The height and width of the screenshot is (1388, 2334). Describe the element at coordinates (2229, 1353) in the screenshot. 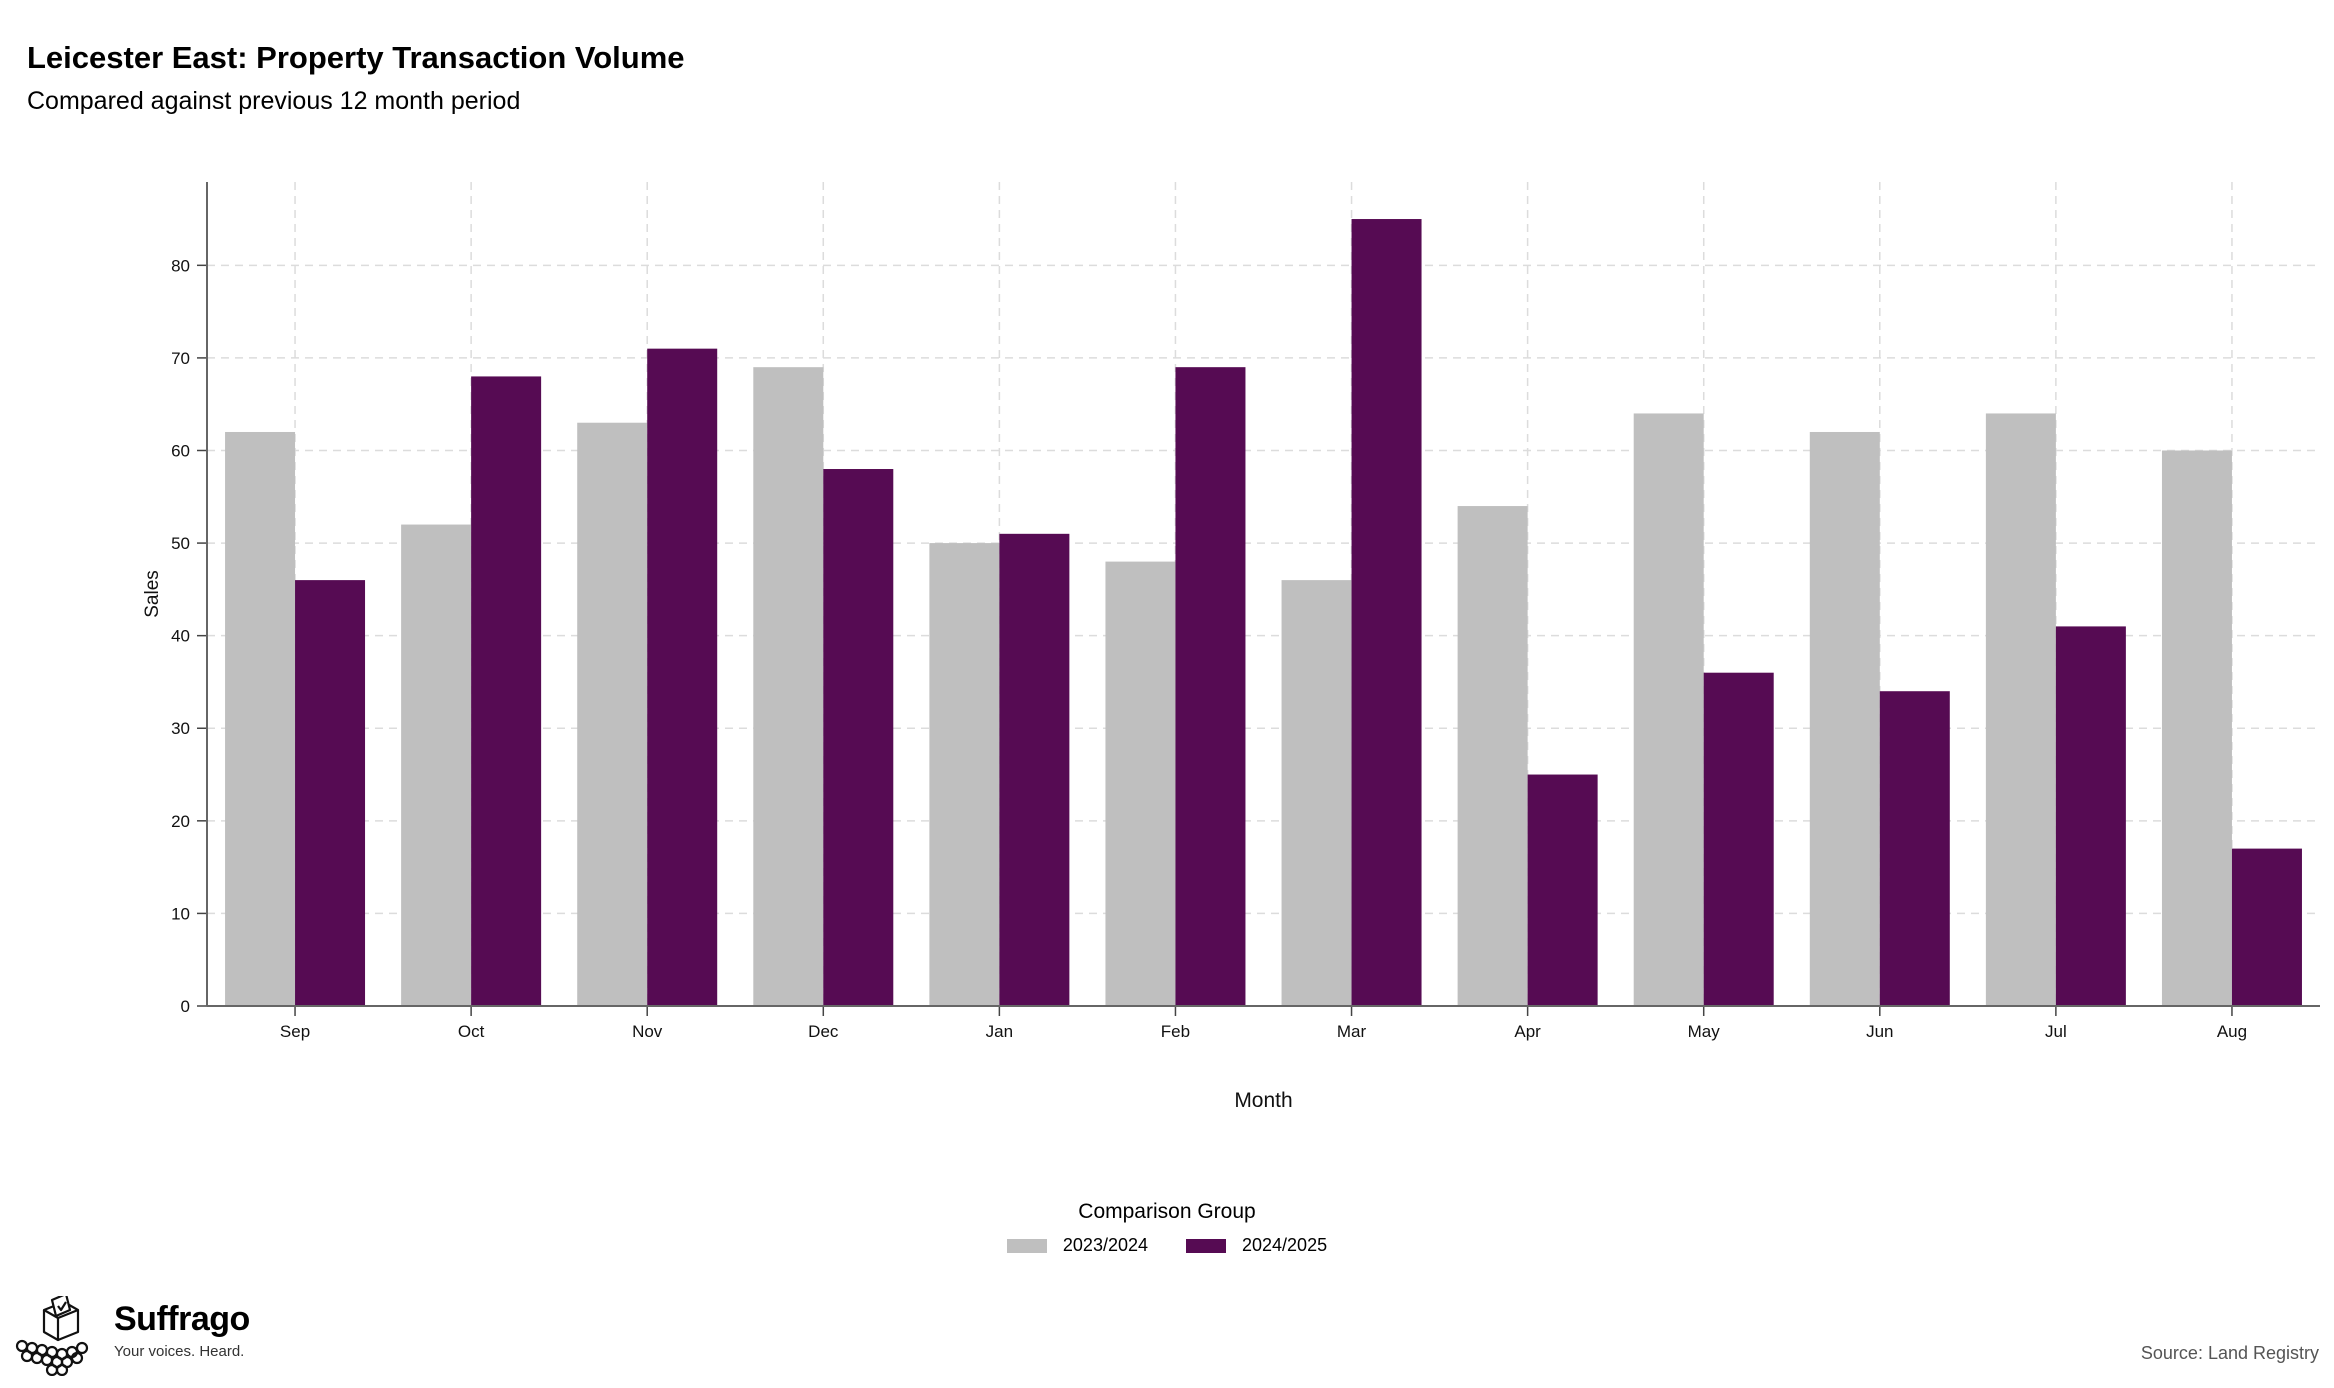

I see `source-note: Source: Land Registry` at that location.